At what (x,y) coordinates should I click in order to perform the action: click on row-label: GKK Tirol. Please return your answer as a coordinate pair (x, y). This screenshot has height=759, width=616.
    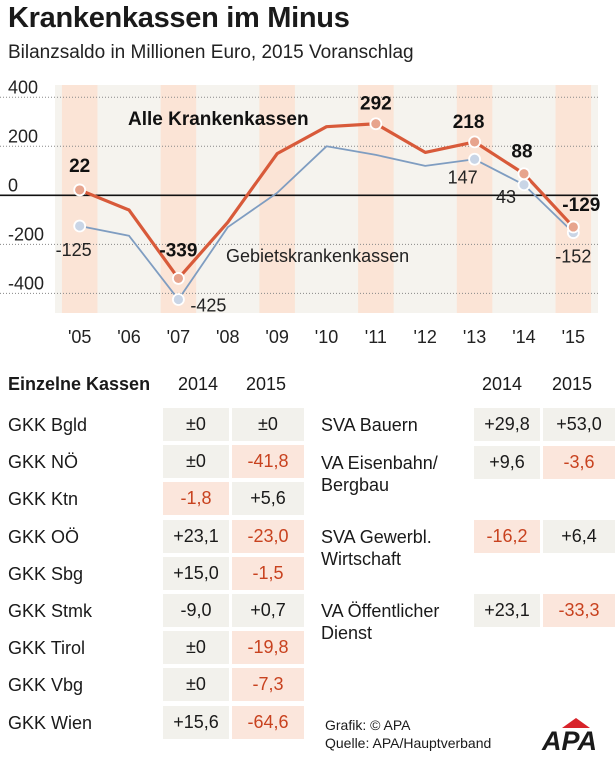
    Looking at the image, I should click on (47, 648).